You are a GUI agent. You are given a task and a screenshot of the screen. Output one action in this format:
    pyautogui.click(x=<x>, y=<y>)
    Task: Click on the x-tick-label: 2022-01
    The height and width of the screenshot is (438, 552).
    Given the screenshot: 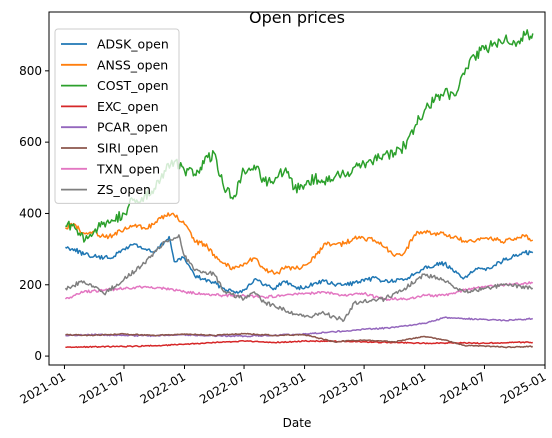 What is the action you would take?
    pyautogui.click(x=163, y=387)
    